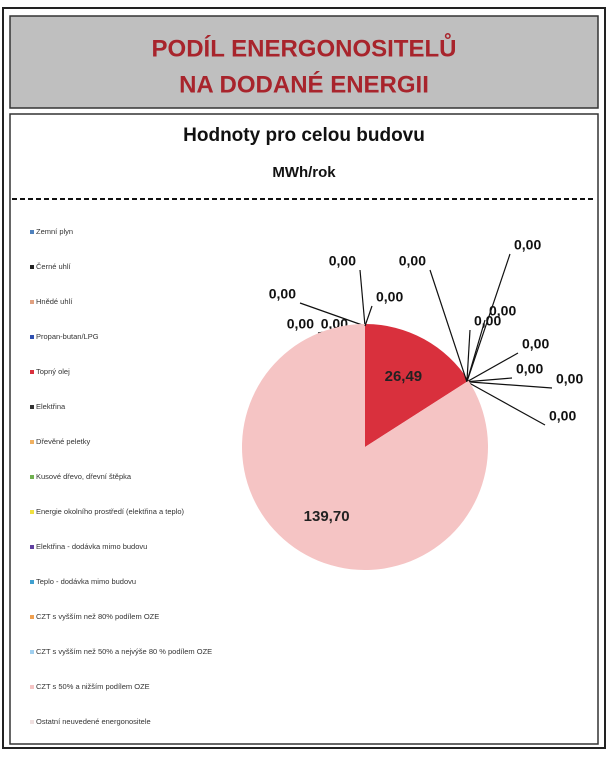 The width and height of the screenshot is (609, 758). Describe the element at coordinates (304, 84) in the screenshot. I see `header-title: NA DODANÉ ENERGII` at that location.